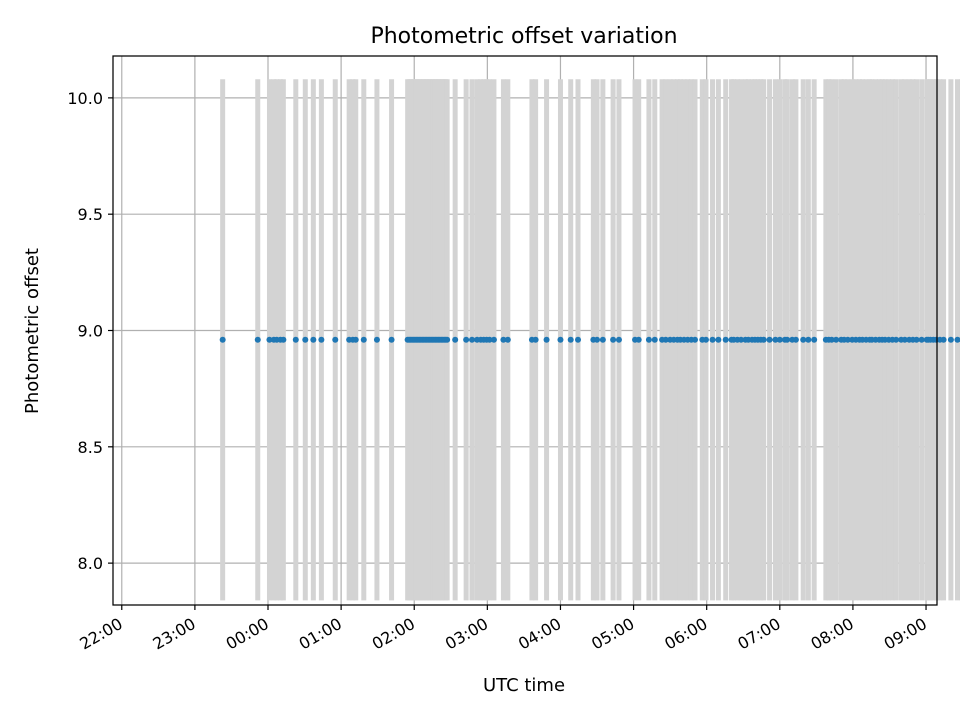 The width and height of the screenshot is (960, 720). Describe the element at coordinates (90, 214) in the screenshot. I see `y-tick-label: 9.5` at that location.